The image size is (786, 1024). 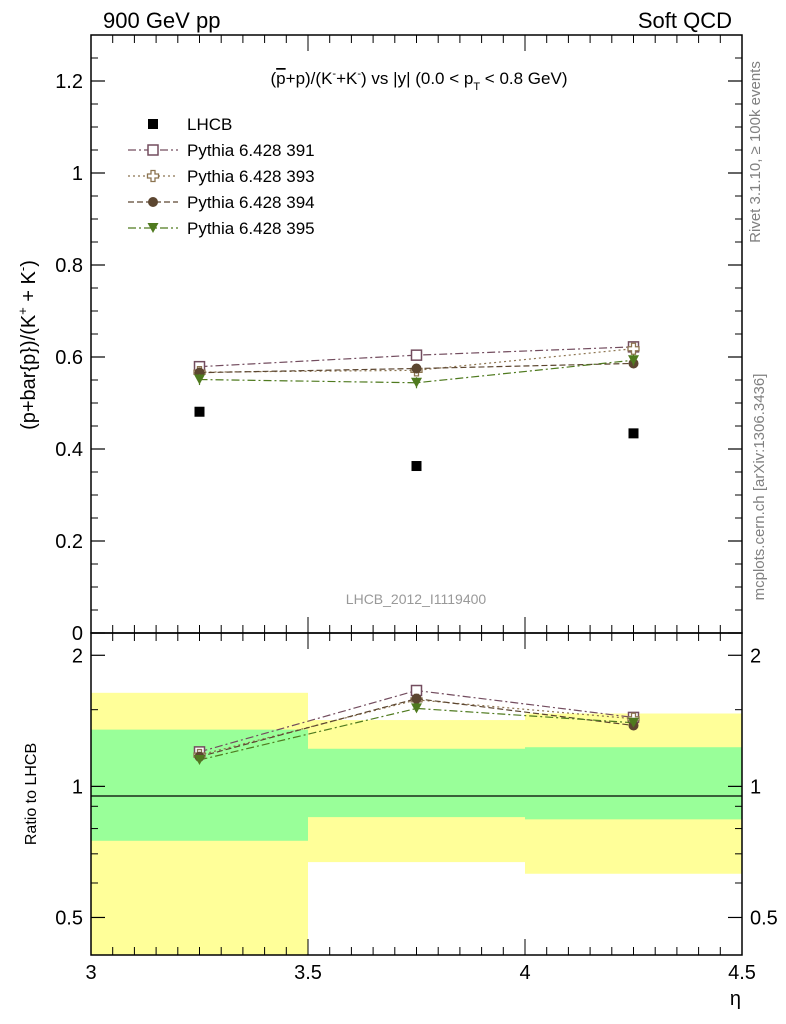 I want to click on main-ylabel: (p+bar{p})/(K+ + K-), so click(x=27, y=345).